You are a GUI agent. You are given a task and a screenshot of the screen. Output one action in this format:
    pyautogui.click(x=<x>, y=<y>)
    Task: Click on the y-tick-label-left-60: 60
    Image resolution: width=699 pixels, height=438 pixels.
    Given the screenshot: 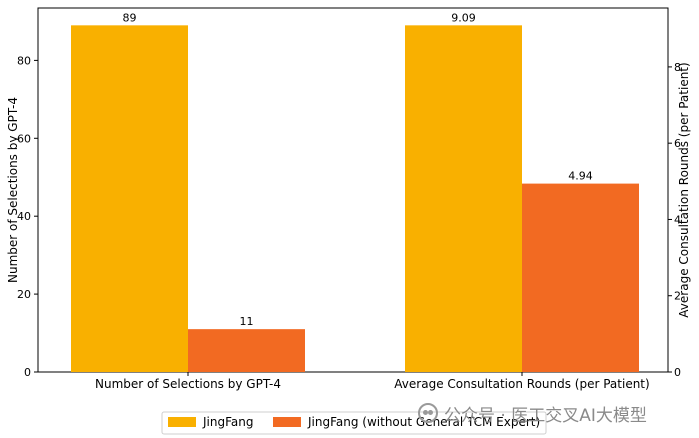 What is the action you would take?
    pyautogui.click(x=24, y=138)
    